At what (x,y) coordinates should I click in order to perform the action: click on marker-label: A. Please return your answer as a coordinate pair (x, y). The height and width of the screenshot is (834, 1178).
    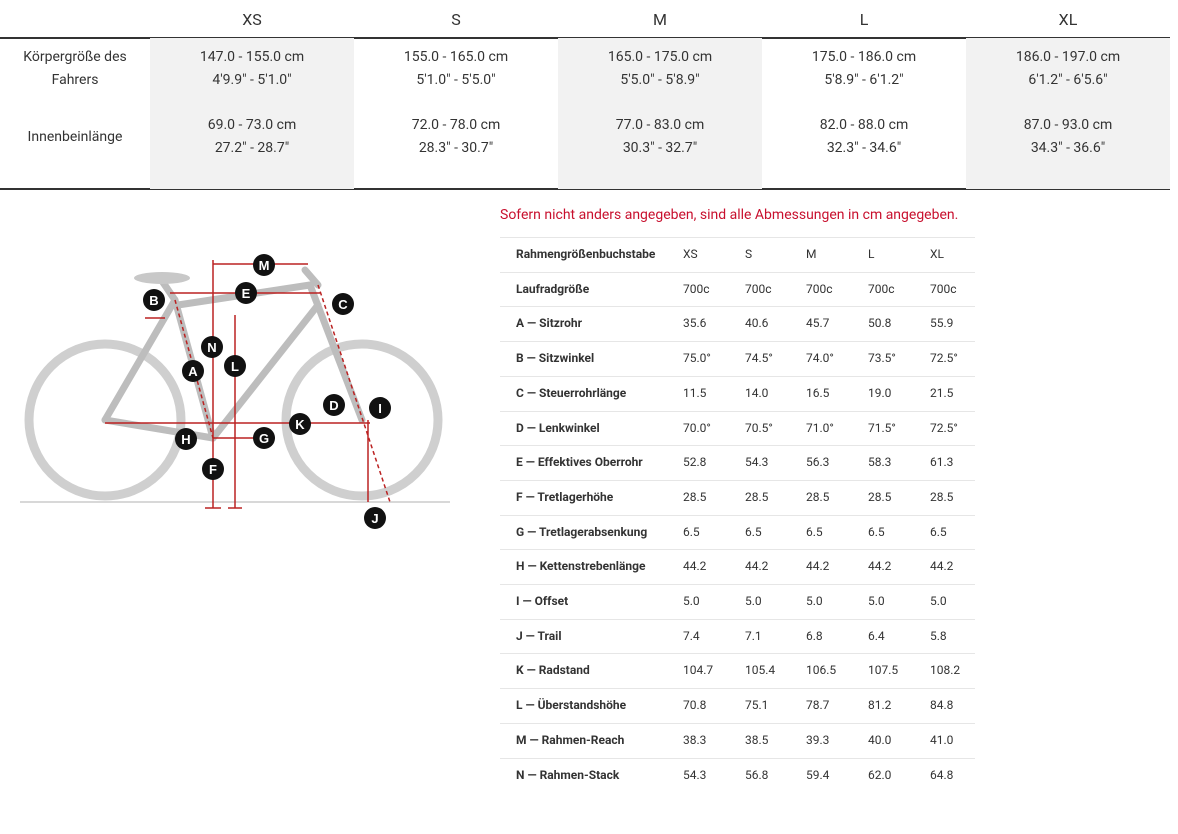
    Looking at the image, I should click on (193, 371).